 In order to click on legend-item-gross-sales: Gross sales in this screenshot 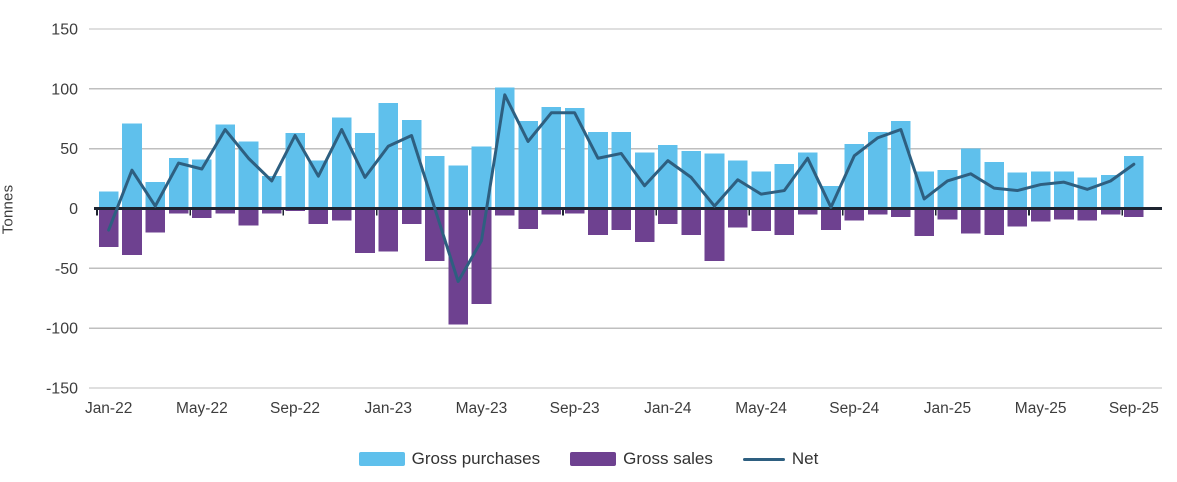, I will do `click(641, 459)`.